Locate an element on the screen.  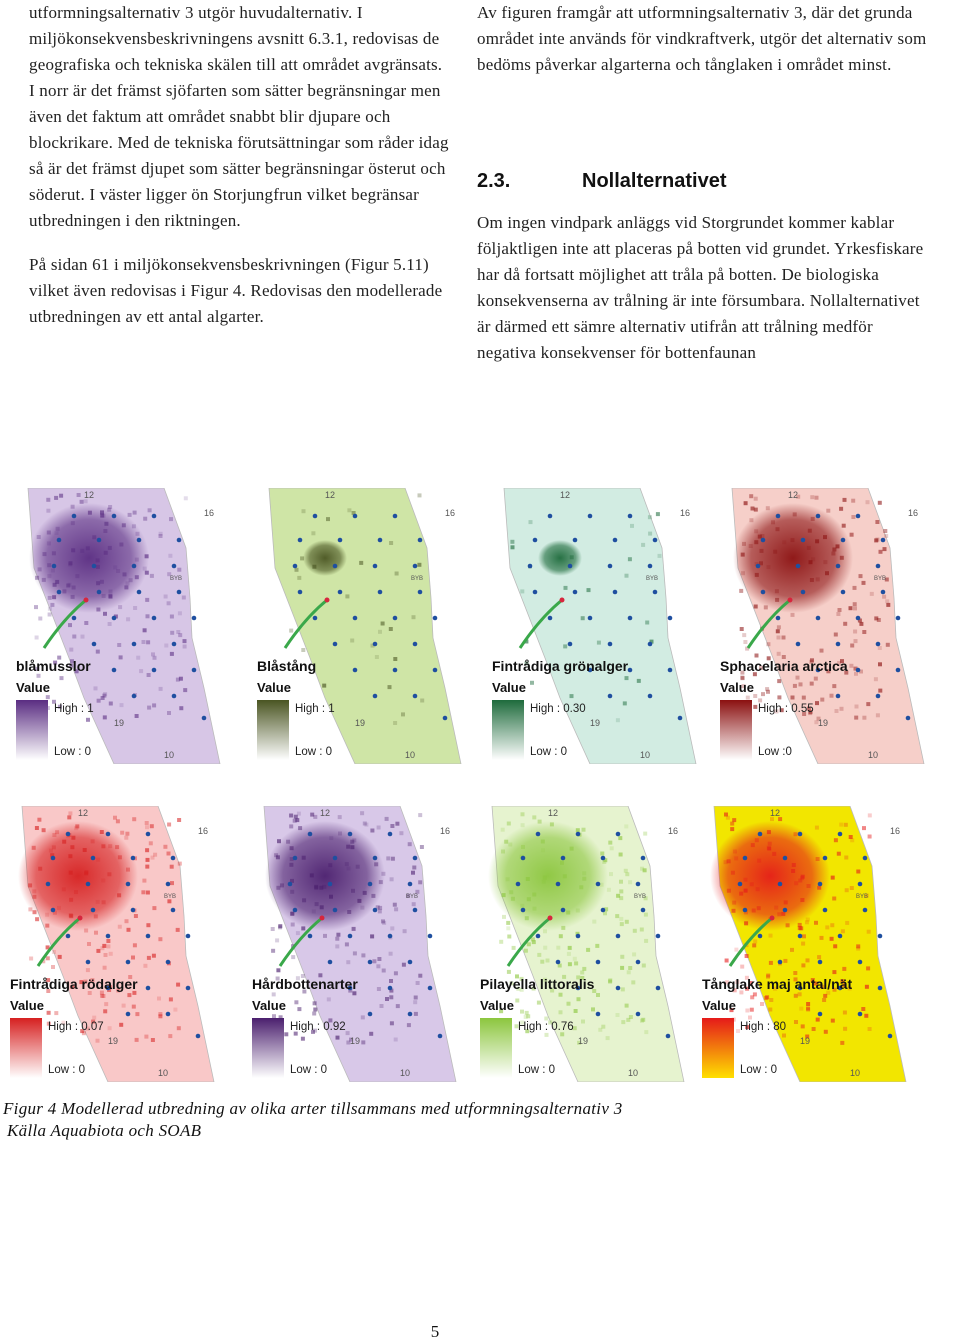
map-graphic: 12 16 19 10 BYB is located at coordinates (116, 944).